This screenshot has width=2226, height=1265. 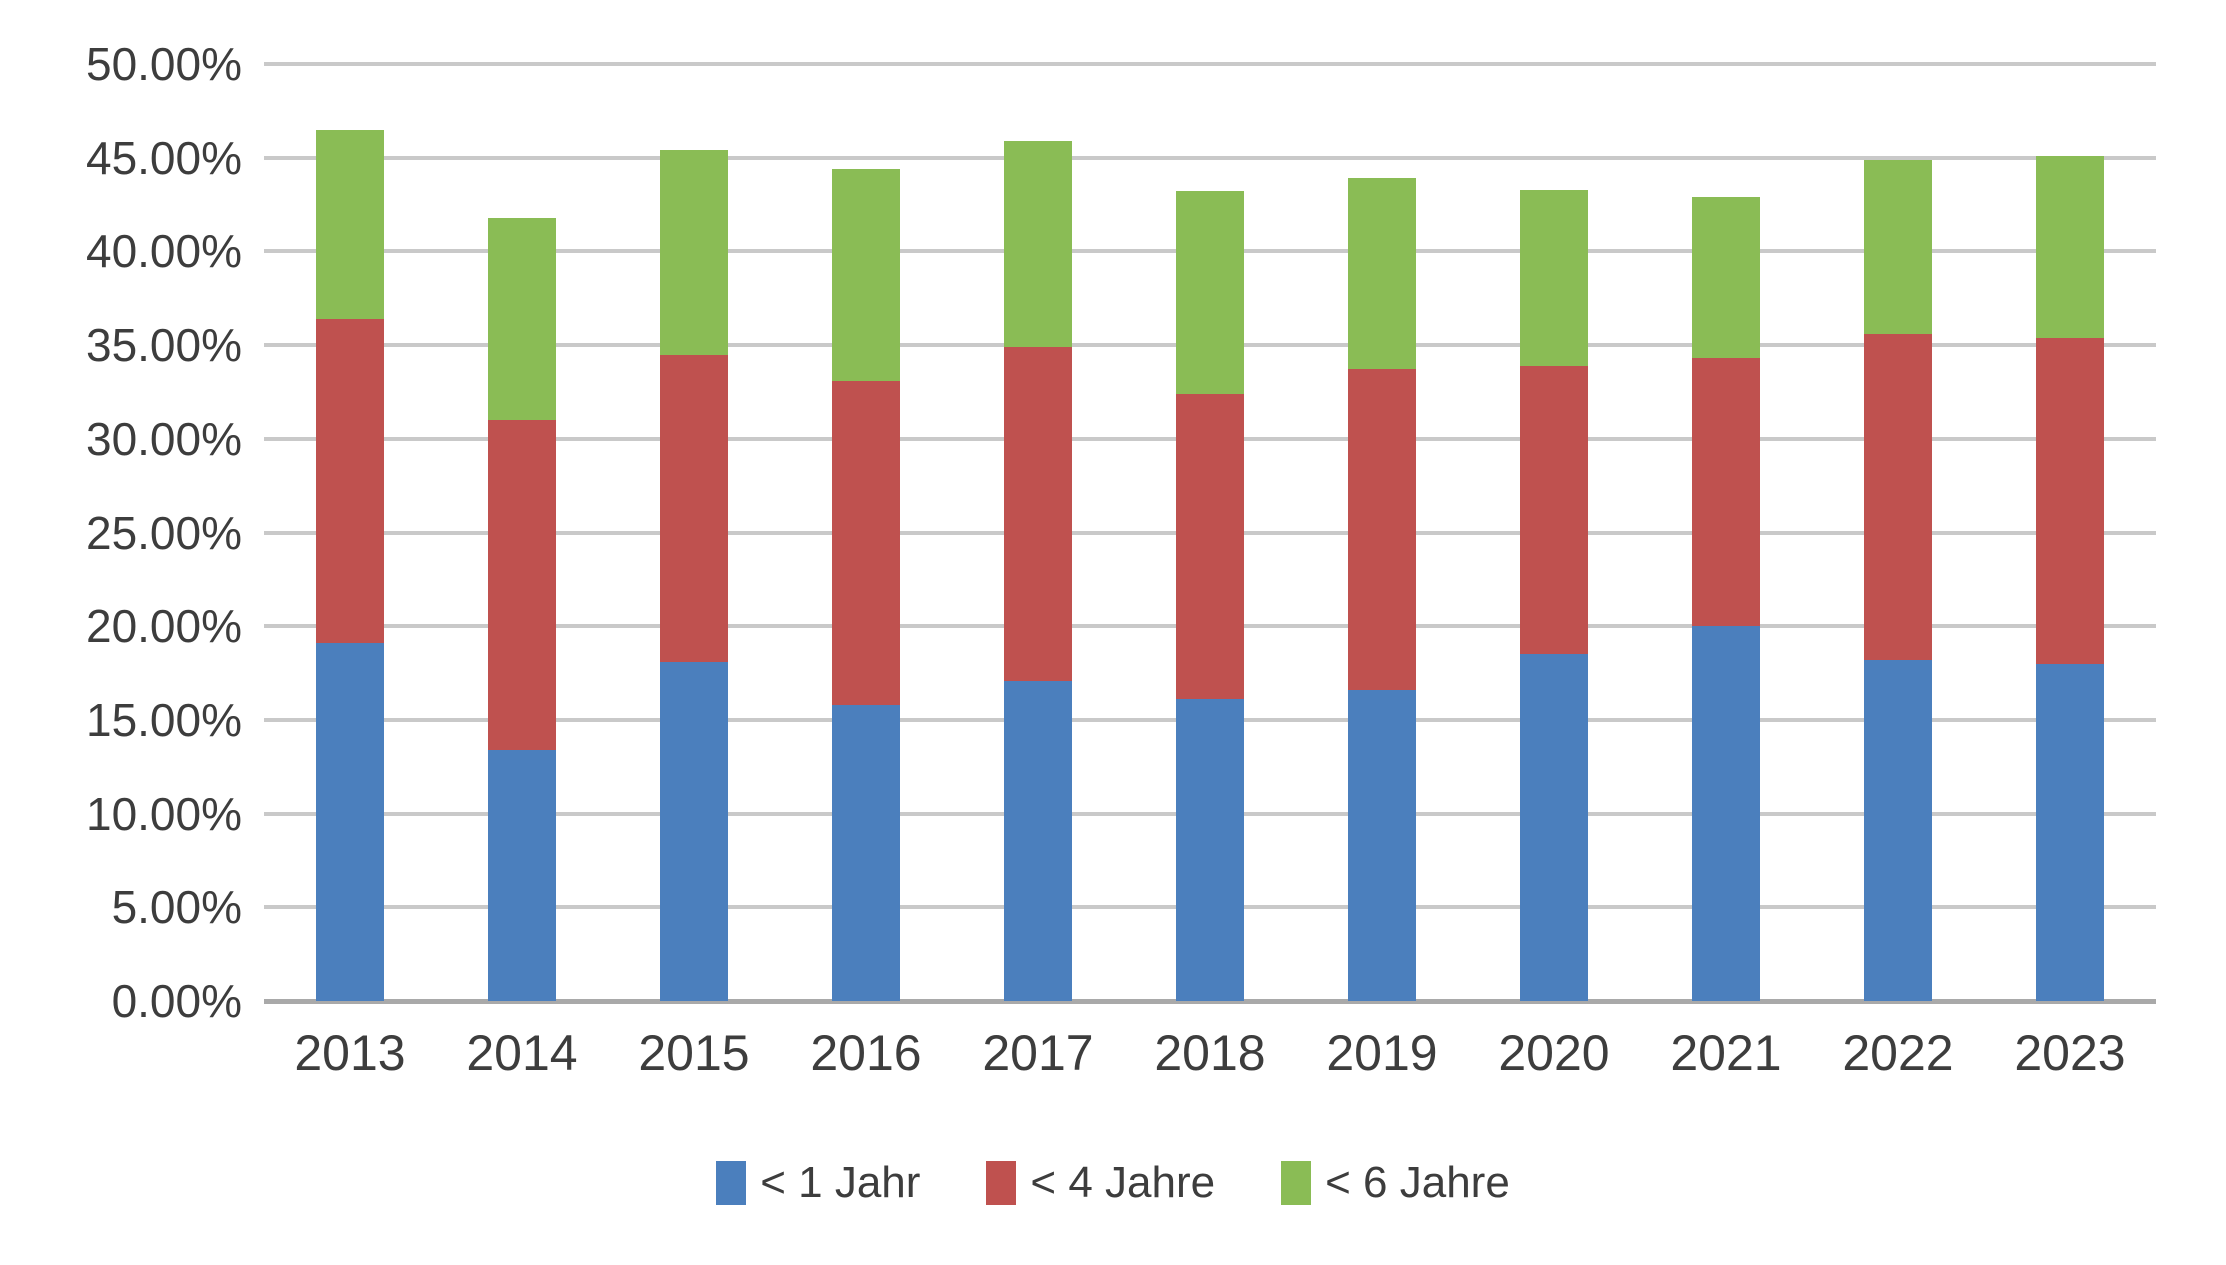 I want to click on legend-item-1Jahr: < 1 Jahr, so click(x=818, y=1183).